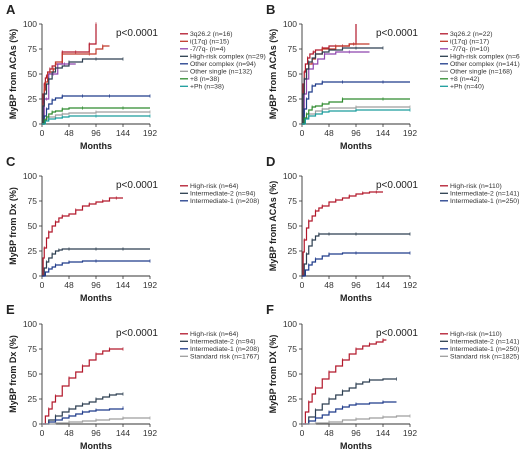 Image resolution: width=520 pixels, height=453 pixels. I want to click on legend-label: High-risk (n=110), so click(476, 186).